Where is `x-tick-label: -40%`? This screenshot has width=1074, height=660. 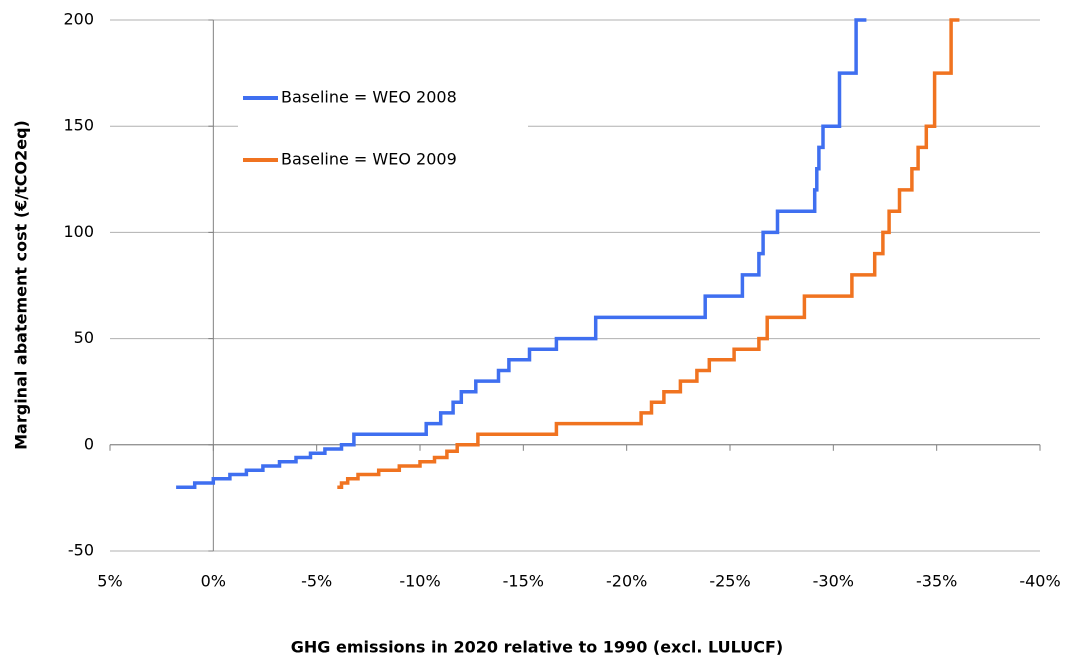 x-tick-label: -40% is located at coordinates (1039, 581).